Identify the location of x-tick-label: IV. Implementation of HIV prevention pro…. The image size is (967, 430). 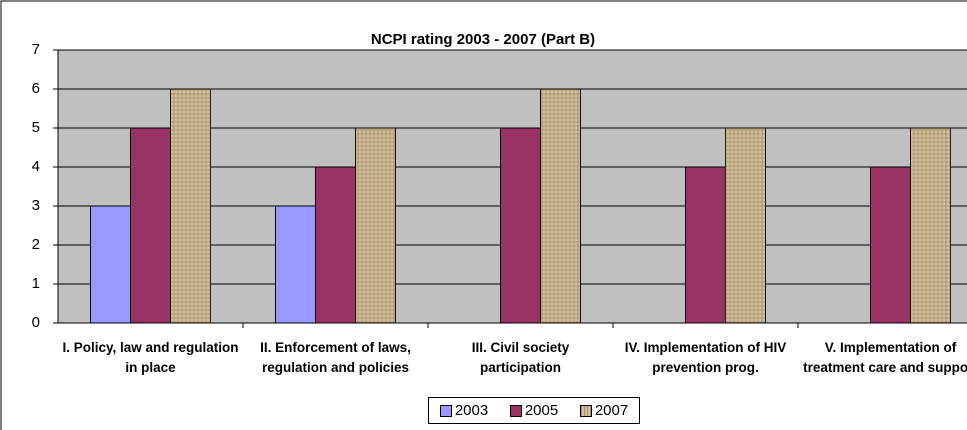
(705, 357).